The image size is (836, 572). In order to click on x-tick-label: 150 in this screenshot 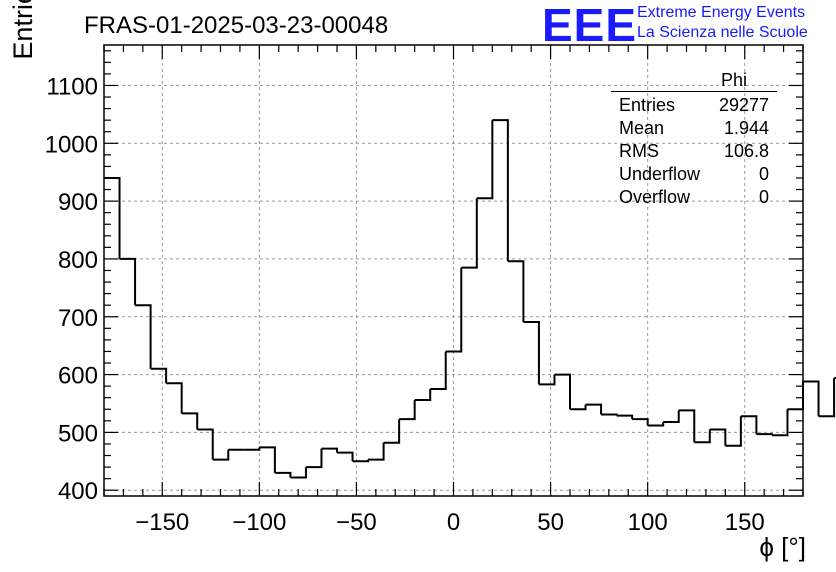, I will do `click(745, 522)`.